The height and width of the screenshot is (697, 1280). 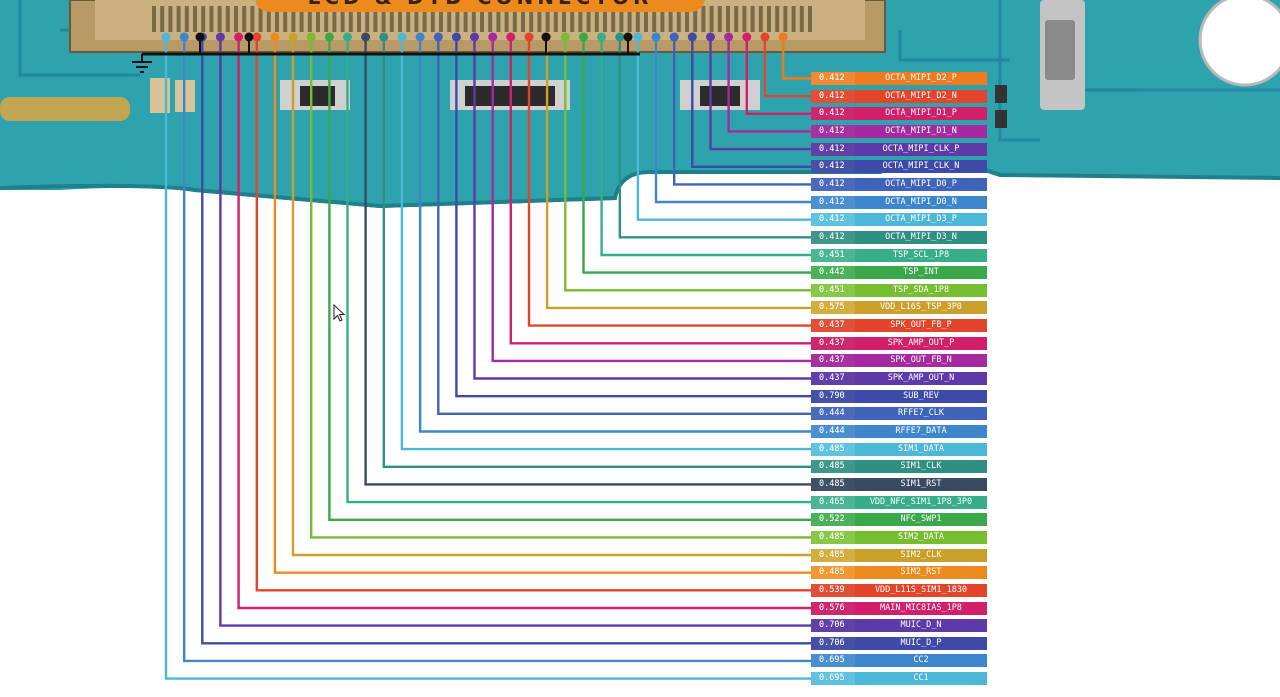 I want to click on connector-pins, so click(x=482, y=19).